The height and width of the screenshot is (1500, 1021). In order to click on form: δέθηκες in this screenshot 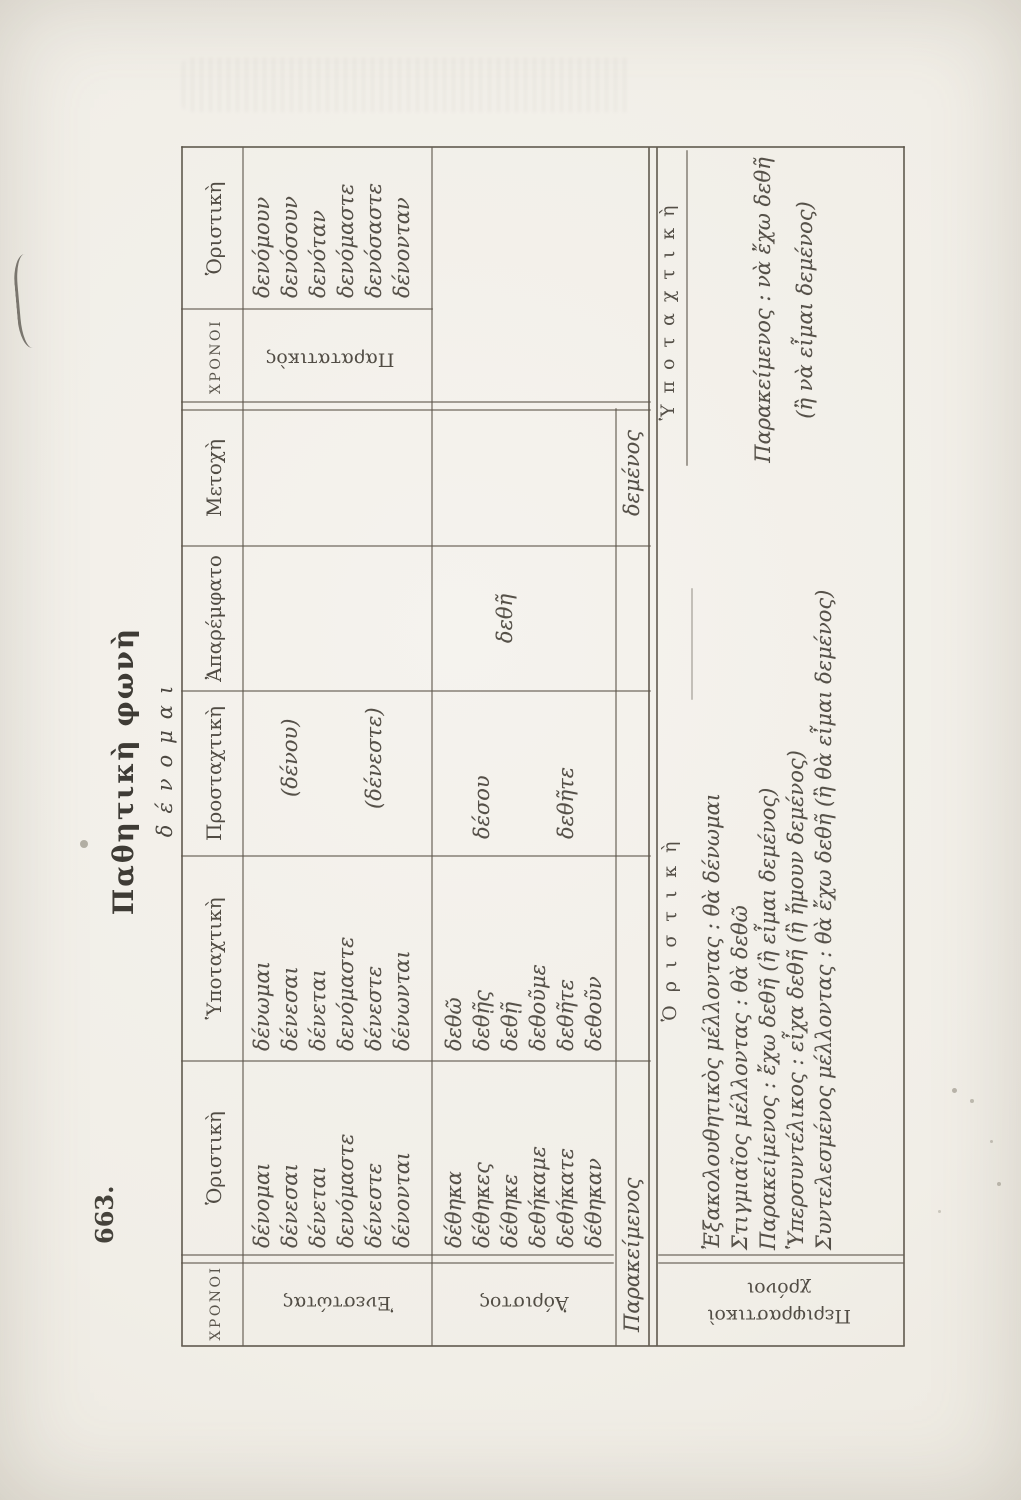, I will do `click(482, 1205)`.